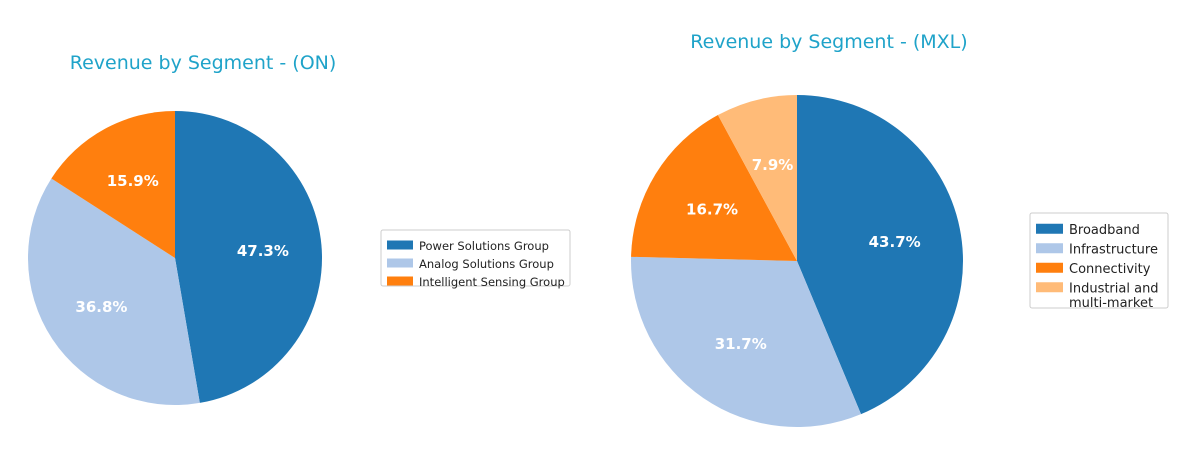  What do you see at coordinates (1104, 230) in the screenshot?
I see `legend-label-broadband: Broadband` at bounding box center [1104, 230].